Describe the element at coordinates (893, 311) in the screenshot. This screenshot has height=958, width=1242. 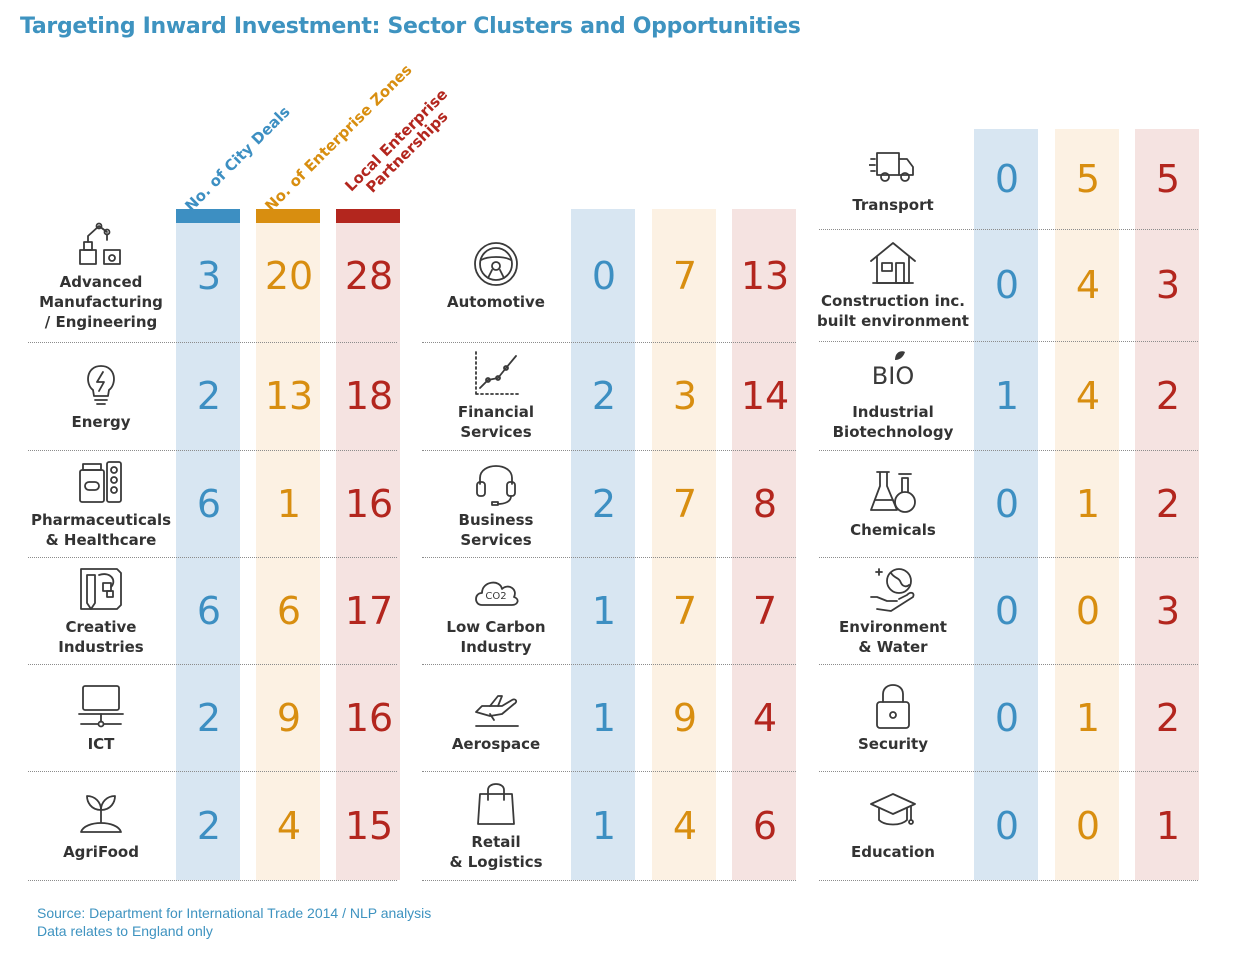
I see `sector-label: Construction inc. built environment` at that location.